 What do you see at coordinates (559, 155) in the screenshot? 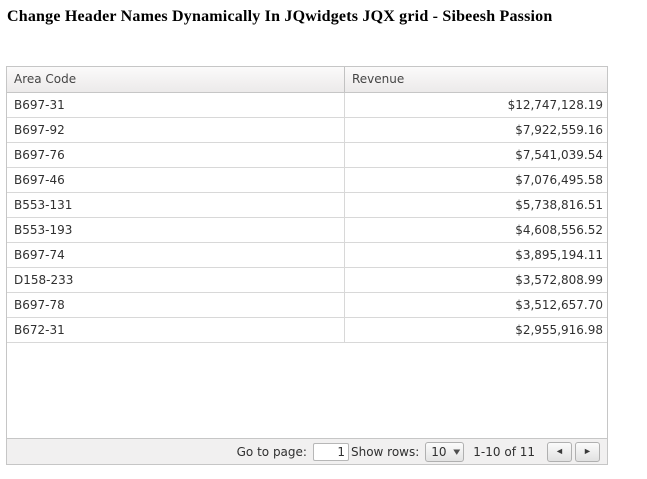
I see `revenue-cell: $7,541,039.54` at bounding box center [559, 155].